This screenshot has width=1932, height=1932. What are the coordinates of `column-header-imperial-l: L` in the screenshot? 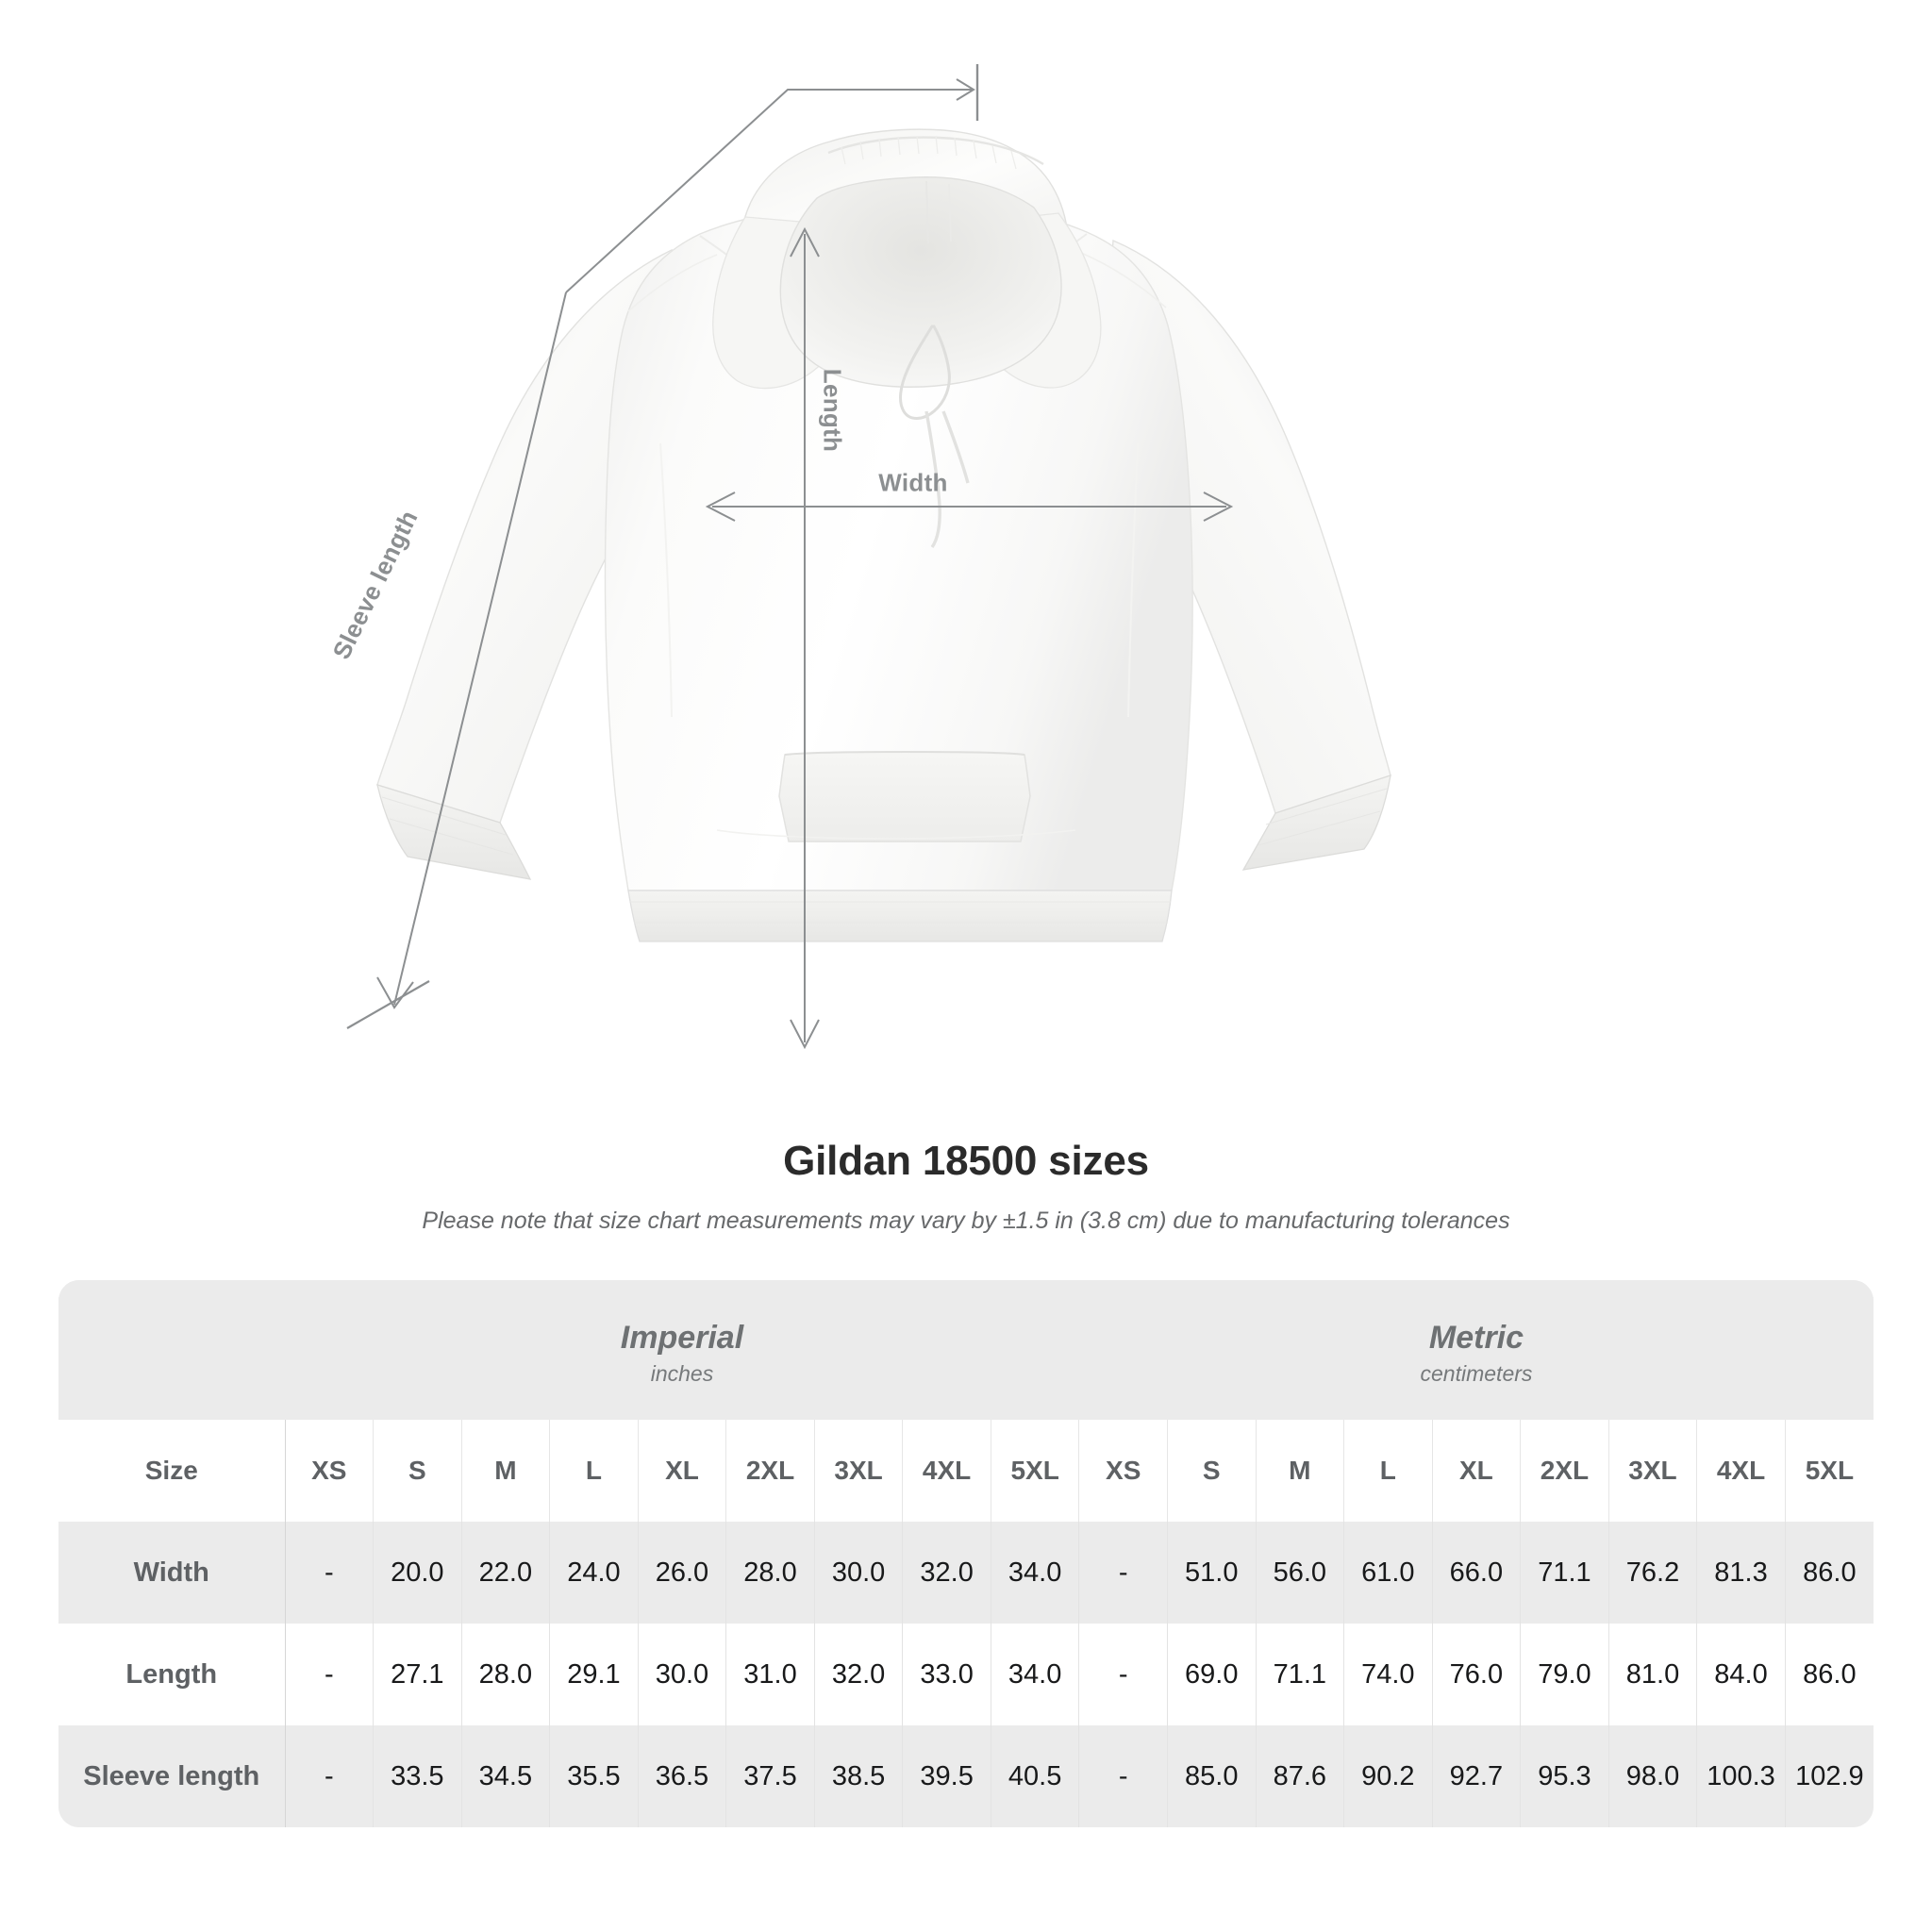 It's located at (594, 1471).